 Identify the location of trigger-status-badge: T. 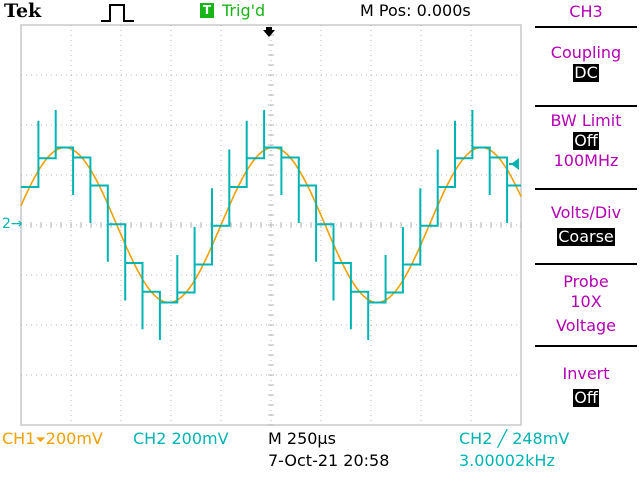
(207, 10).